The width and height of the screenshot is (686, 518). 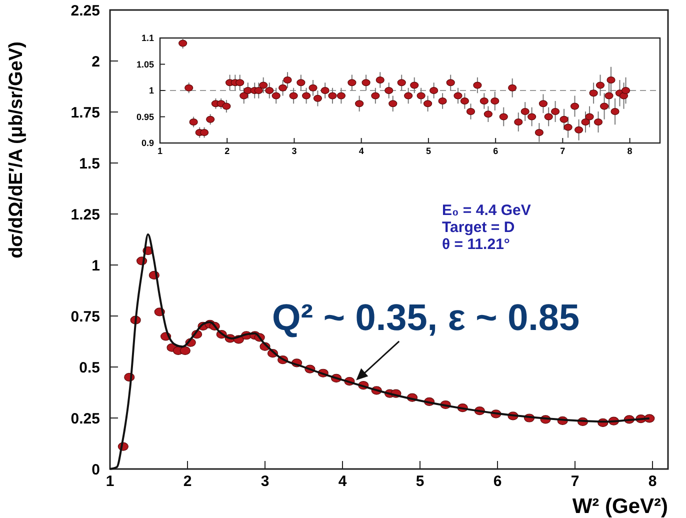 I want to click on y-tick-label: 0.25, so click(x=85, y=419).